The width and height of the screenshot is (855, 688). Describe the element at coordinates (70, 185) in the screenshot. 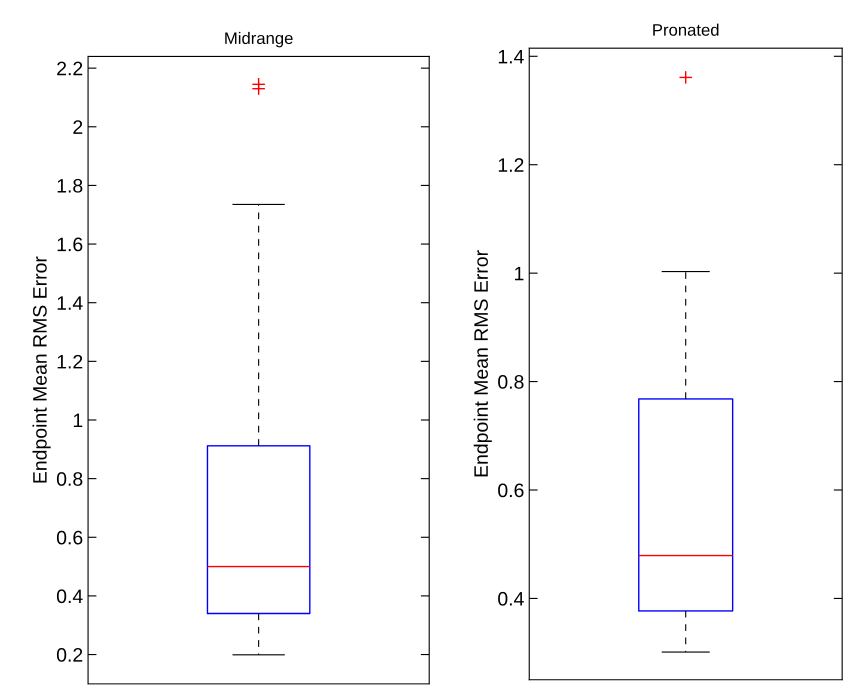

I see `y-tick-label: 1.8` at that location.